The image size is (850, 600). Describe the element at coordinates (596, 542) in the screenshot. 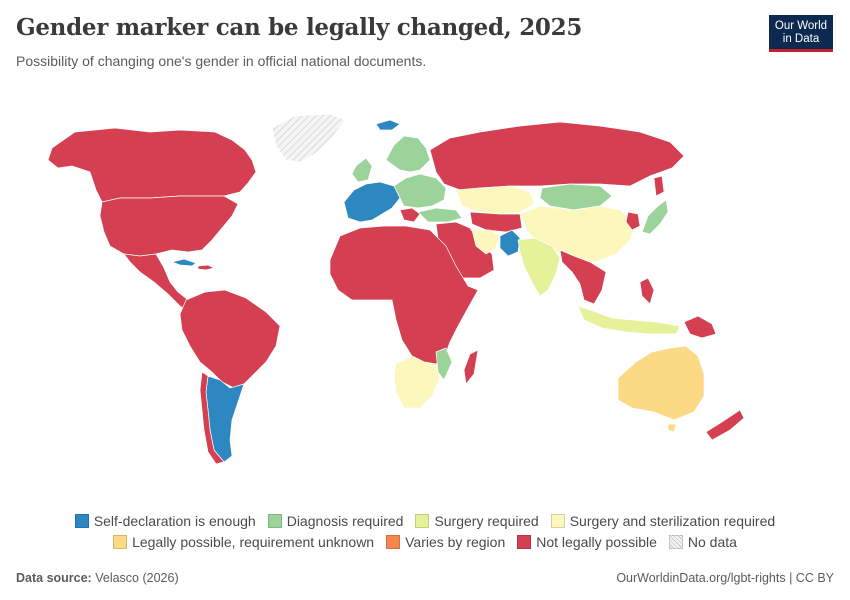

I see `legend-label: Not legally possible` at that location.